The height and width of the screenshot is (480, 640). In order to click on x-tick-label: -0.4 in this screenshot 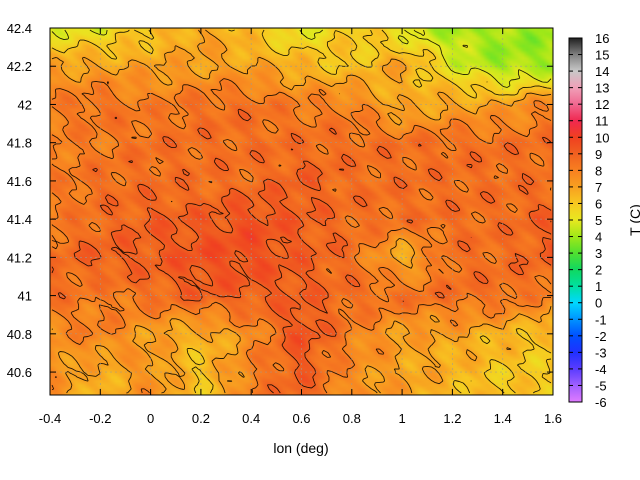, I will do `click(50, 418)`.